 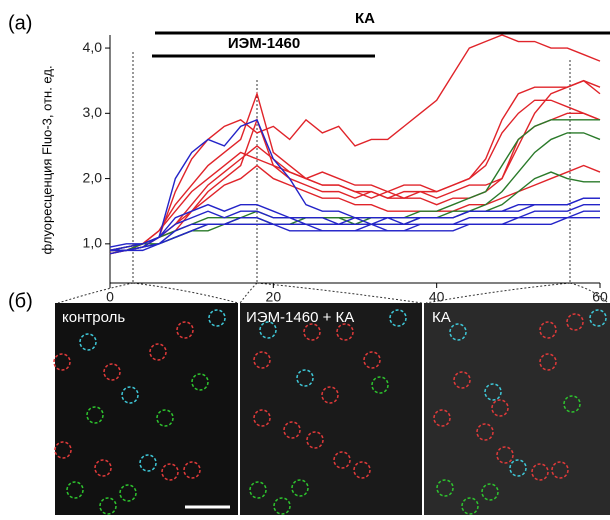 I want to click on image-label: ИЭМ-1460 + КА, so click(x=300, y=317).